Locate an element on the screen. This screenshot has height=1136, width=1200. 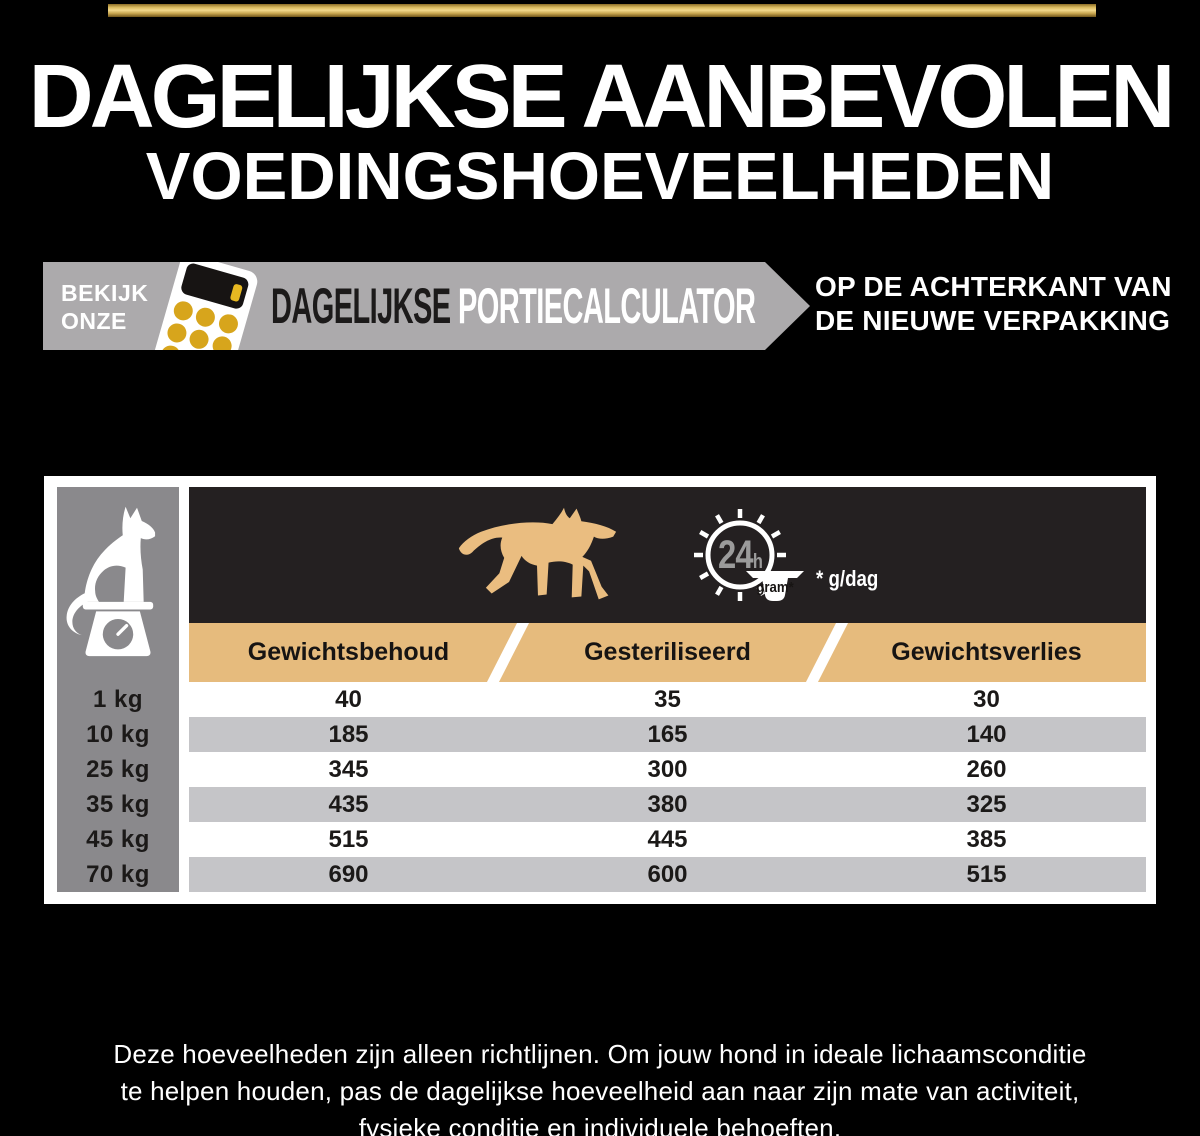
calculator-icon is located at coordinates (204, 321).